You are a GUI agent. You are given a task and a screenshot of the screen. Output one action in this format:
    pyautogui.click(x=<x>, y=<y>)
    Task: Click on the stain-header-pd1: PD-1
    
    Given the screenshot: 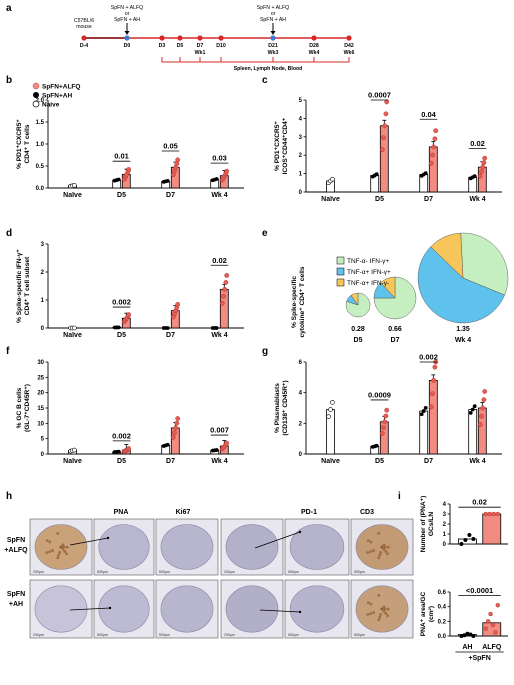 What is the action you would take?
    pyautogui.click(x=309, y=512)
    